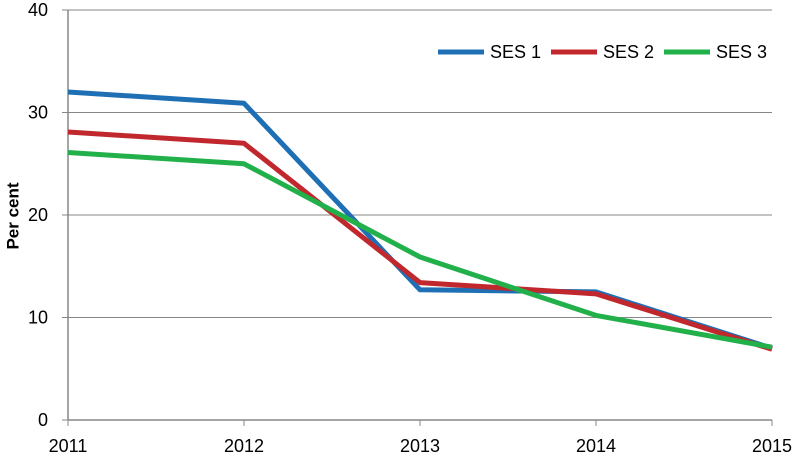 This screenshot has height=460, width=795. I want to click on y-tick-label: 30, so click(38, 113).